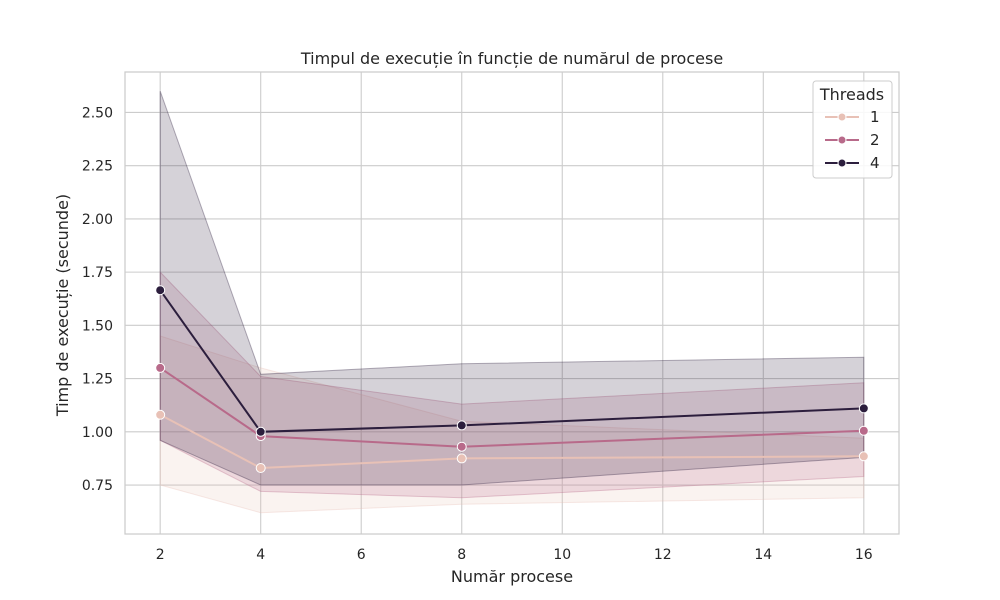  Describe the element at coordinates (864, 555) in the screenshot. I see `x-tick-label: 16` at that location.